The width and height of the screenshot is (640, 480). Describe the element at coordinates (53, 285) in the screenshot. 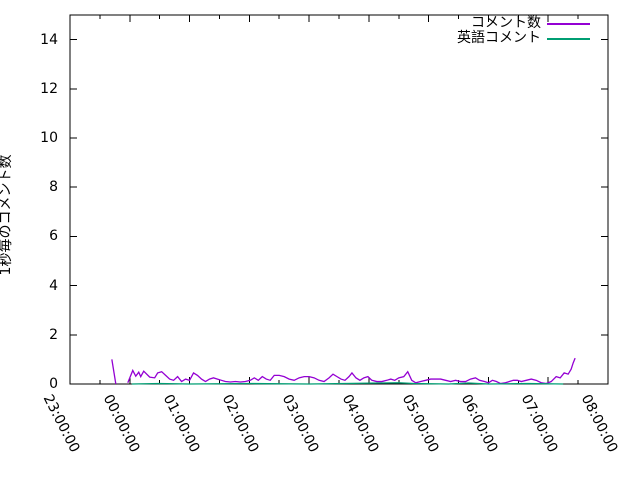

I see `y-tick-label: 4` at that location.